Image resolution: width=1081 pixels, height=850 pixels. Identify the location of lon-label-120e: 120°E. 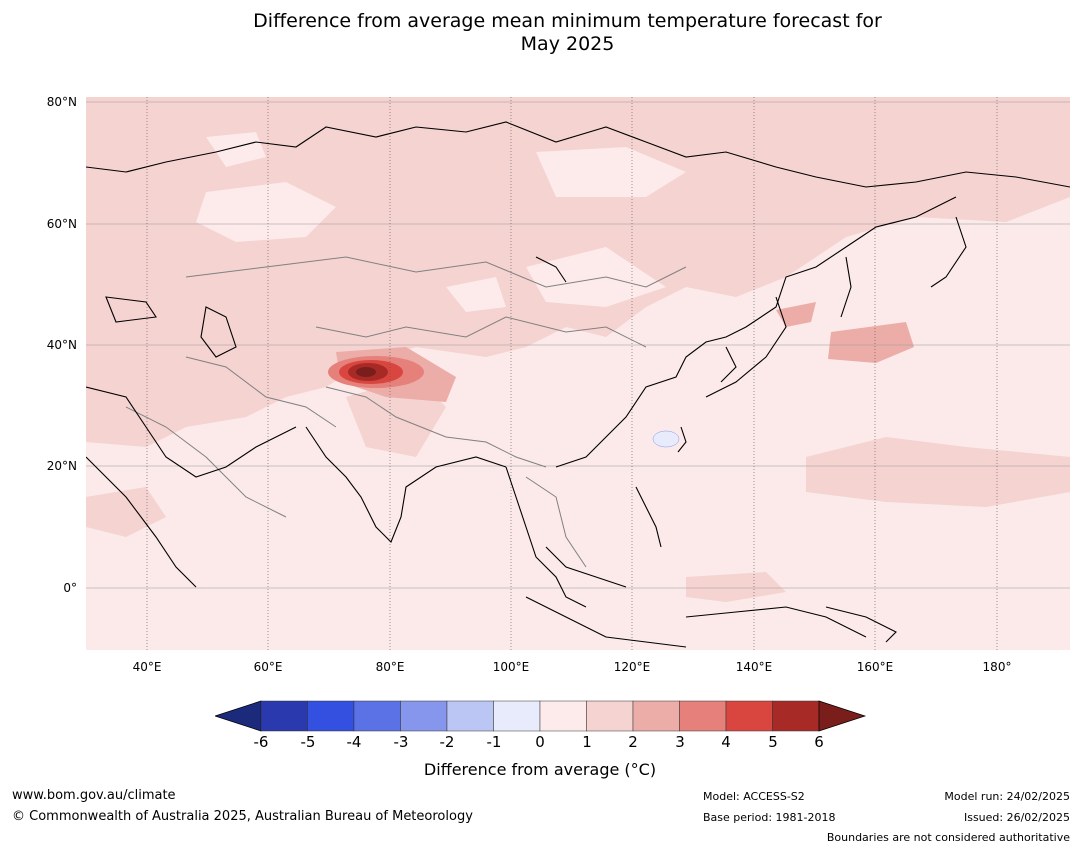
(632, 667).